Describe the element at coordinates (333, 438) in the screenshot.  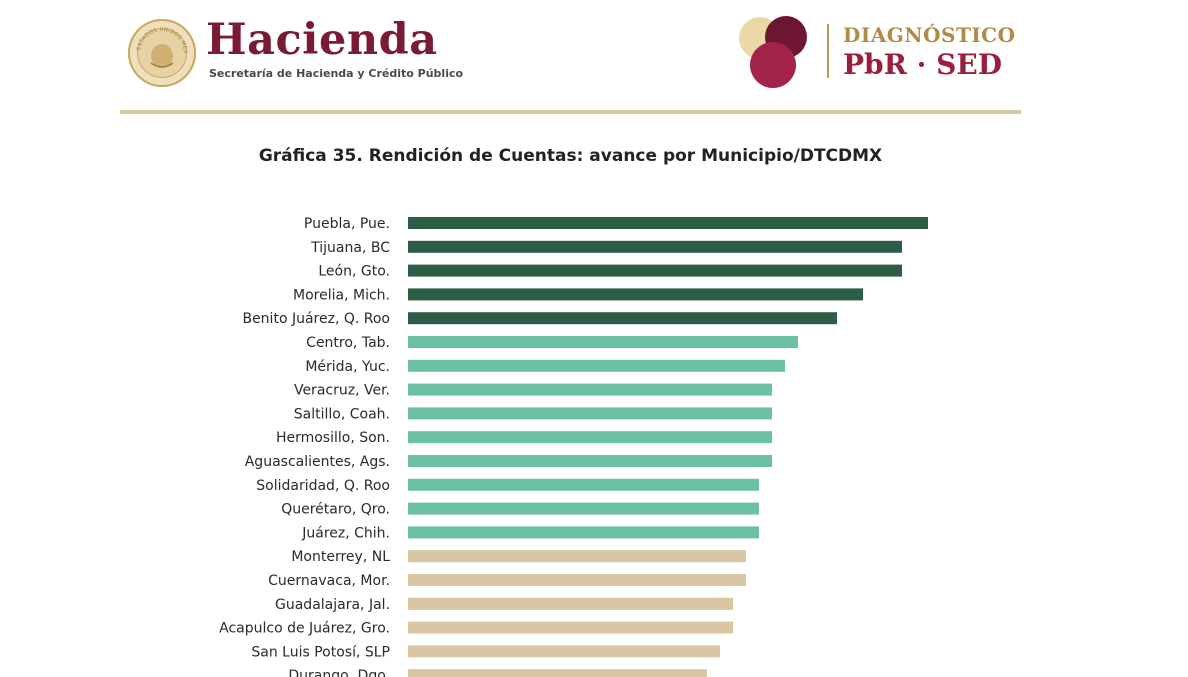
I see `category-label-9: Hermosillo, Son.` at that location.